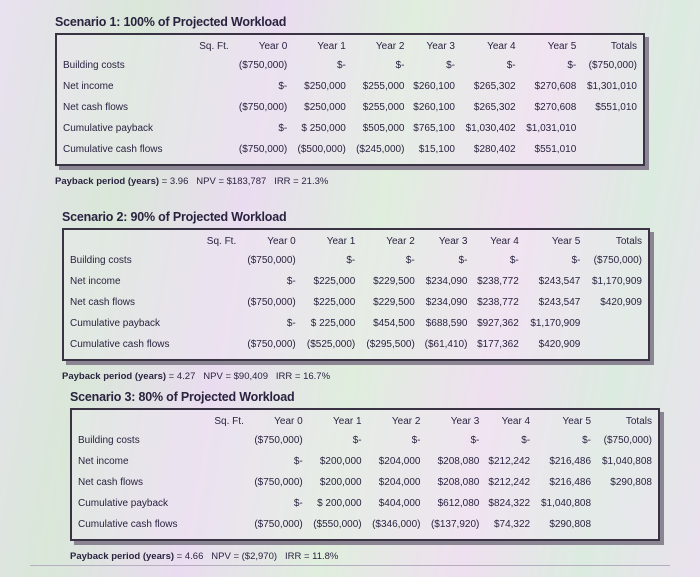 The image size is (700, 577). Describe the element at coordinates (446, 344) in the screenshot. I see `table-cell: ($61,410)` at that location.